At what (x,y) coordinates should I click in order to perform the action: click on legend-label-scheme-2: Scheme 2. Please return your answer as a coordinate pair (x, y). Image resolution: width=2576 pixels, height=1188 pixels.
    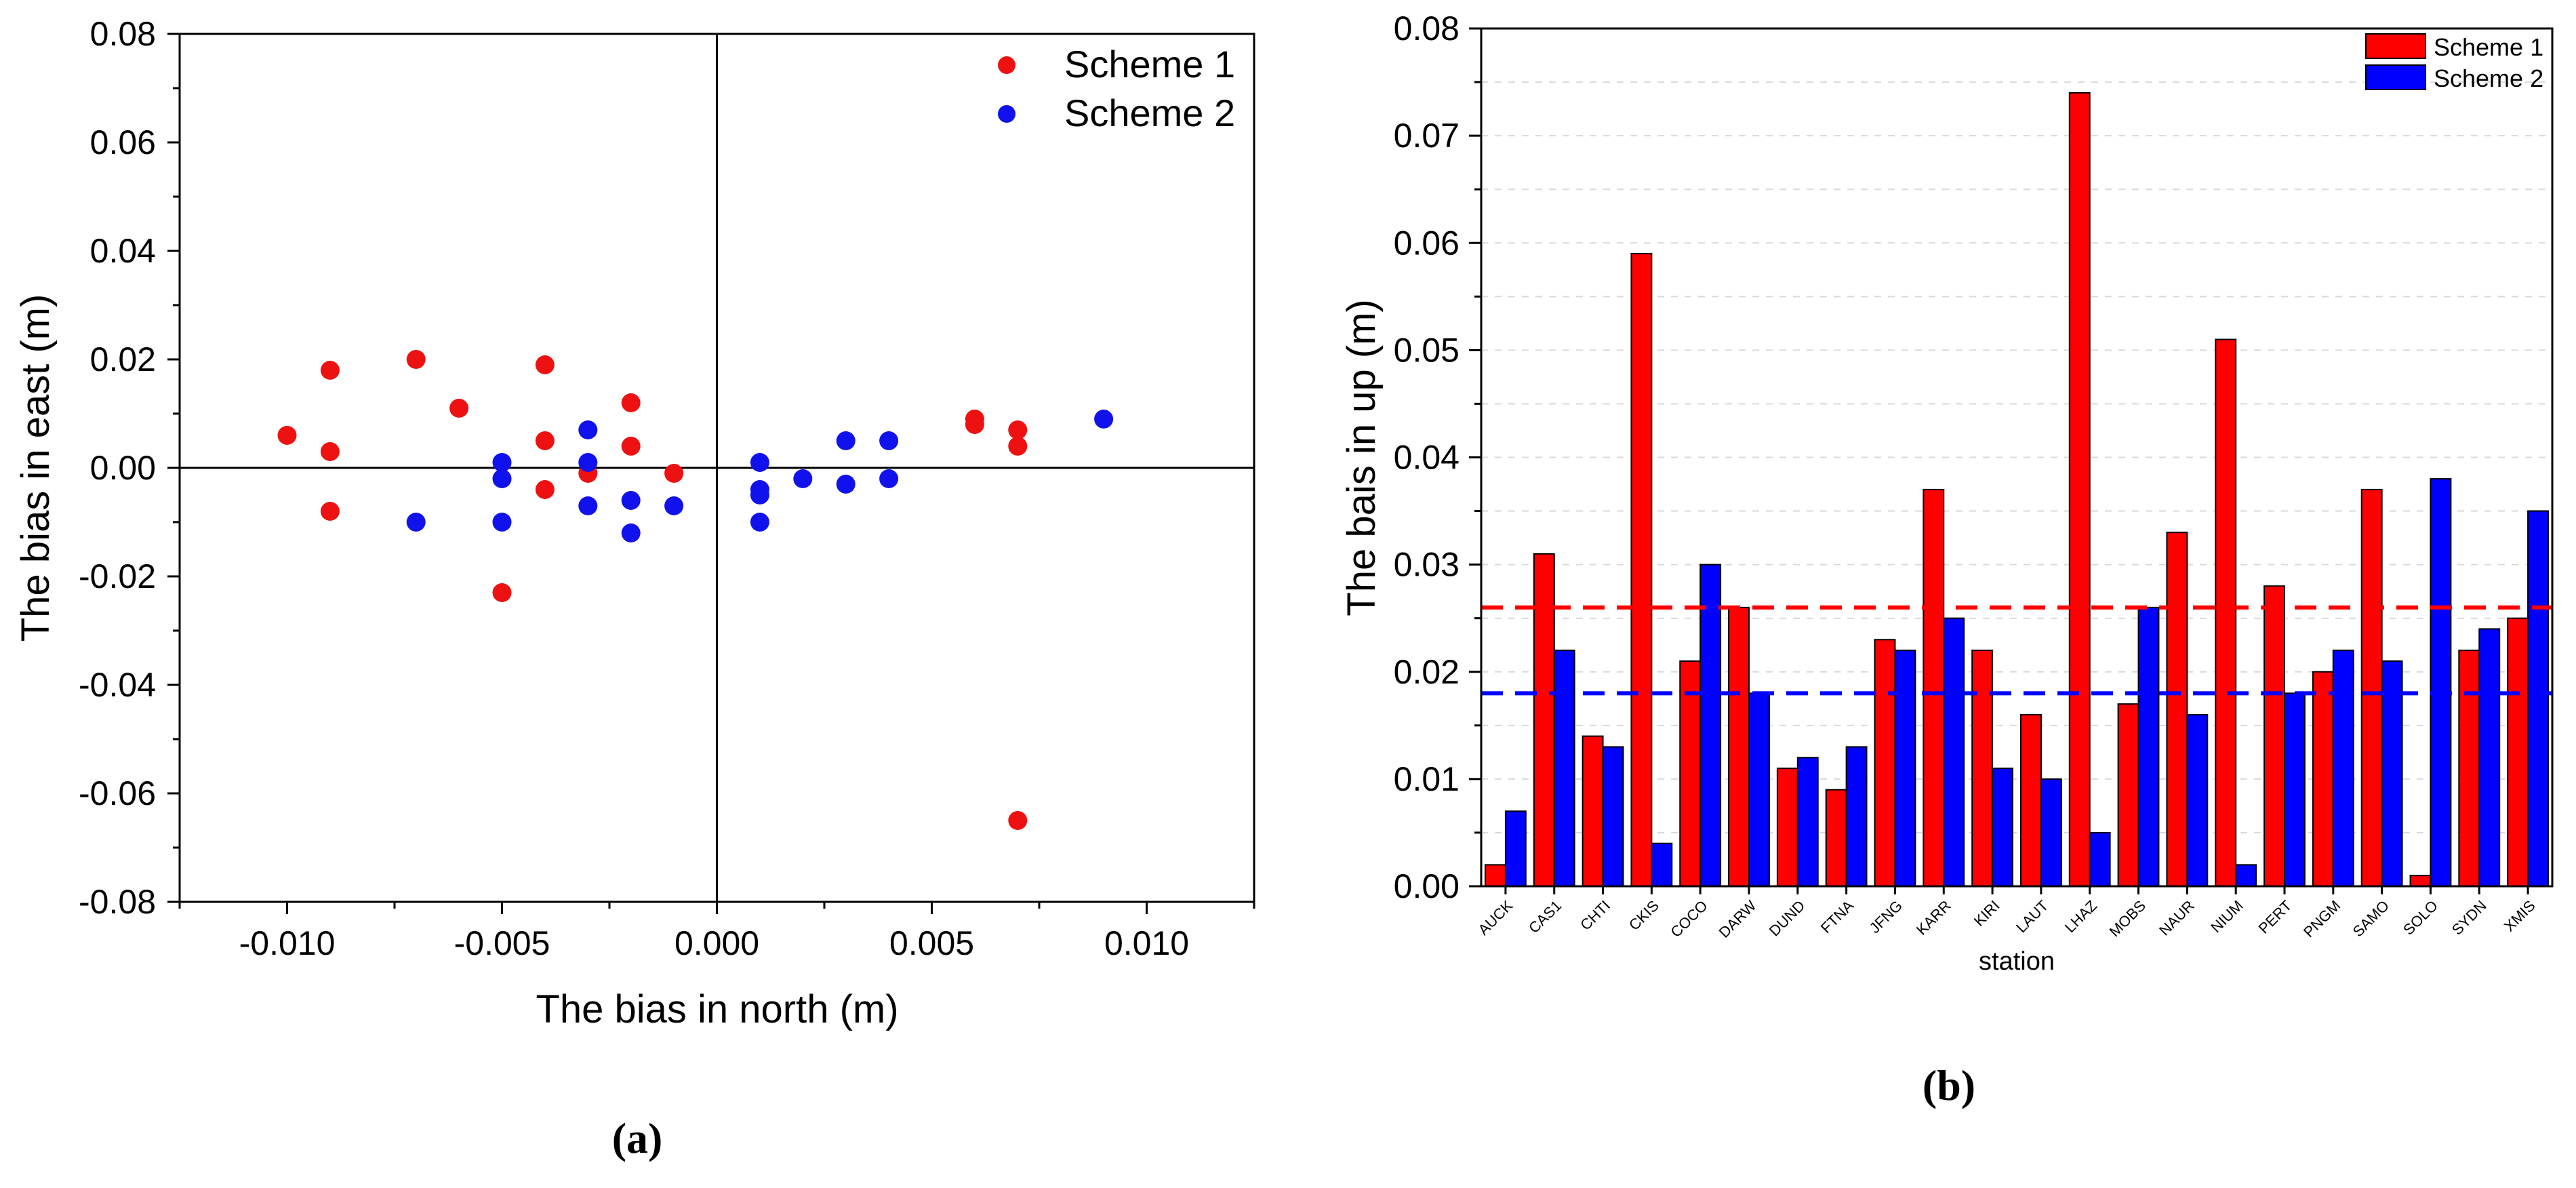
    Looking at the image, I should click on (1149, 113).